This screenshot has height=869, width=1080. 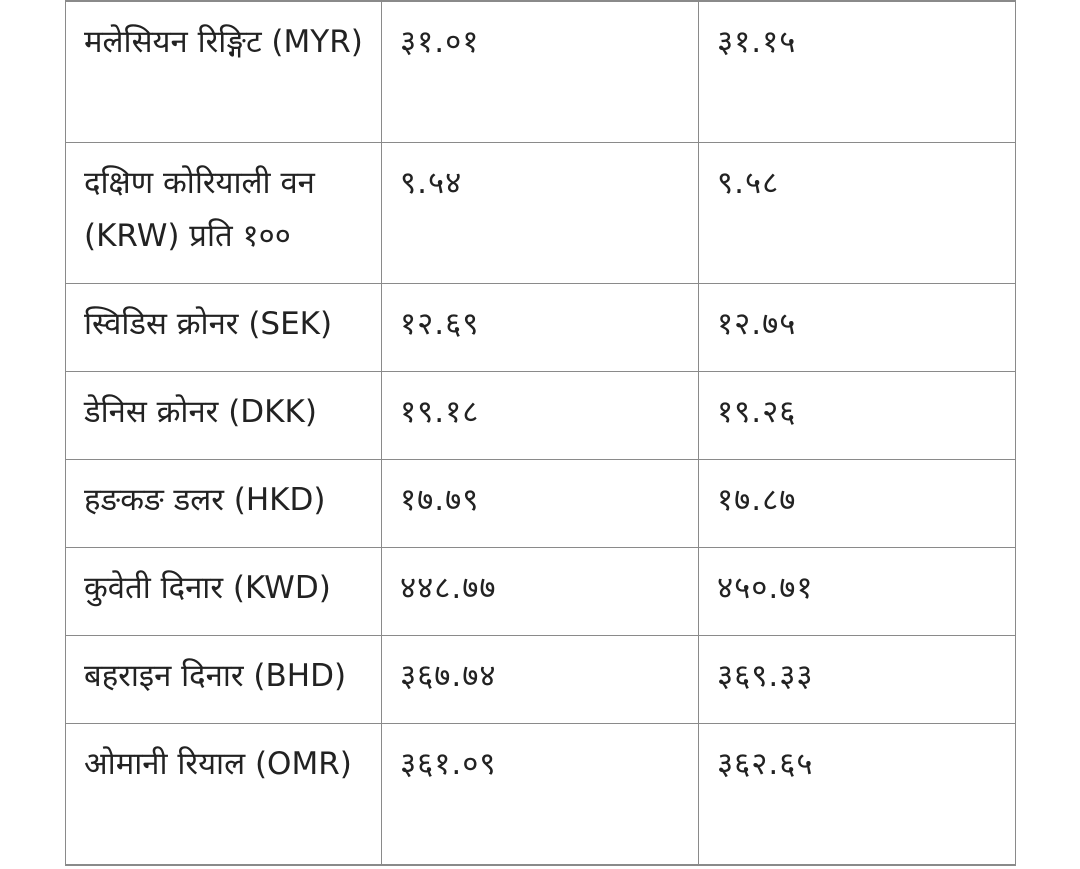 I want to click on currency-name: हङकङ डलर (HKD), so click(x=223, y=503).